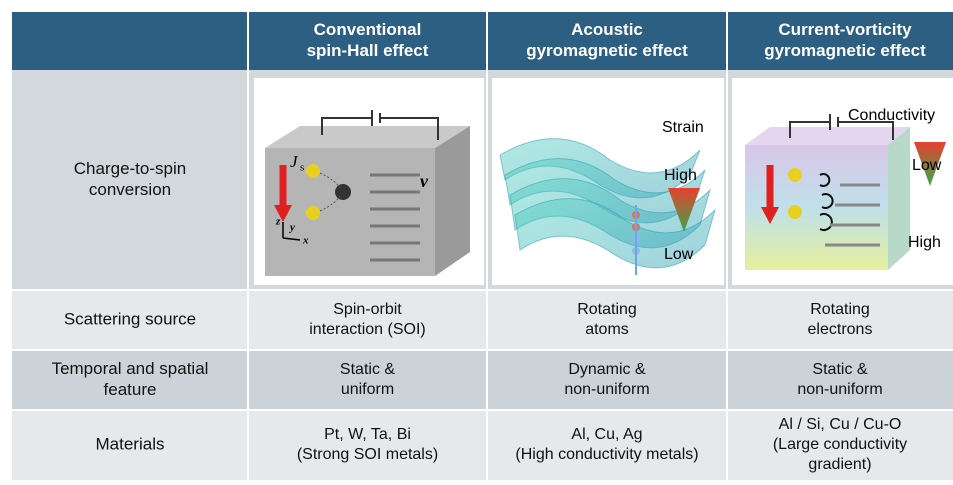  I want to click on table-cell: atoms, so click(607, 329).